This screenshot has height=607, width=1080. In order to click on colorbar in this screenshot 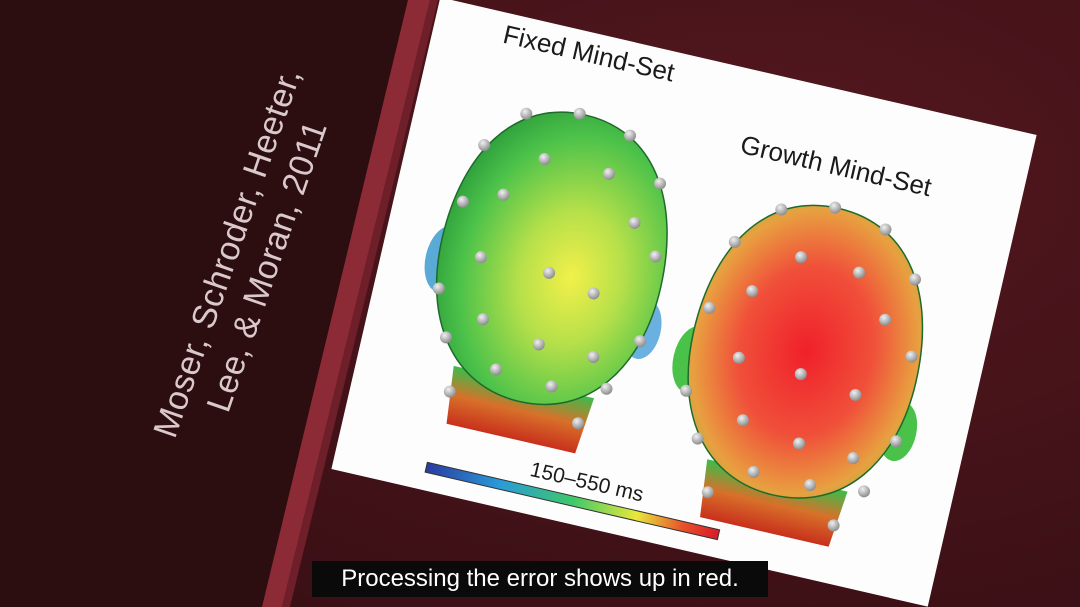, I will do `click(572, 501)`.